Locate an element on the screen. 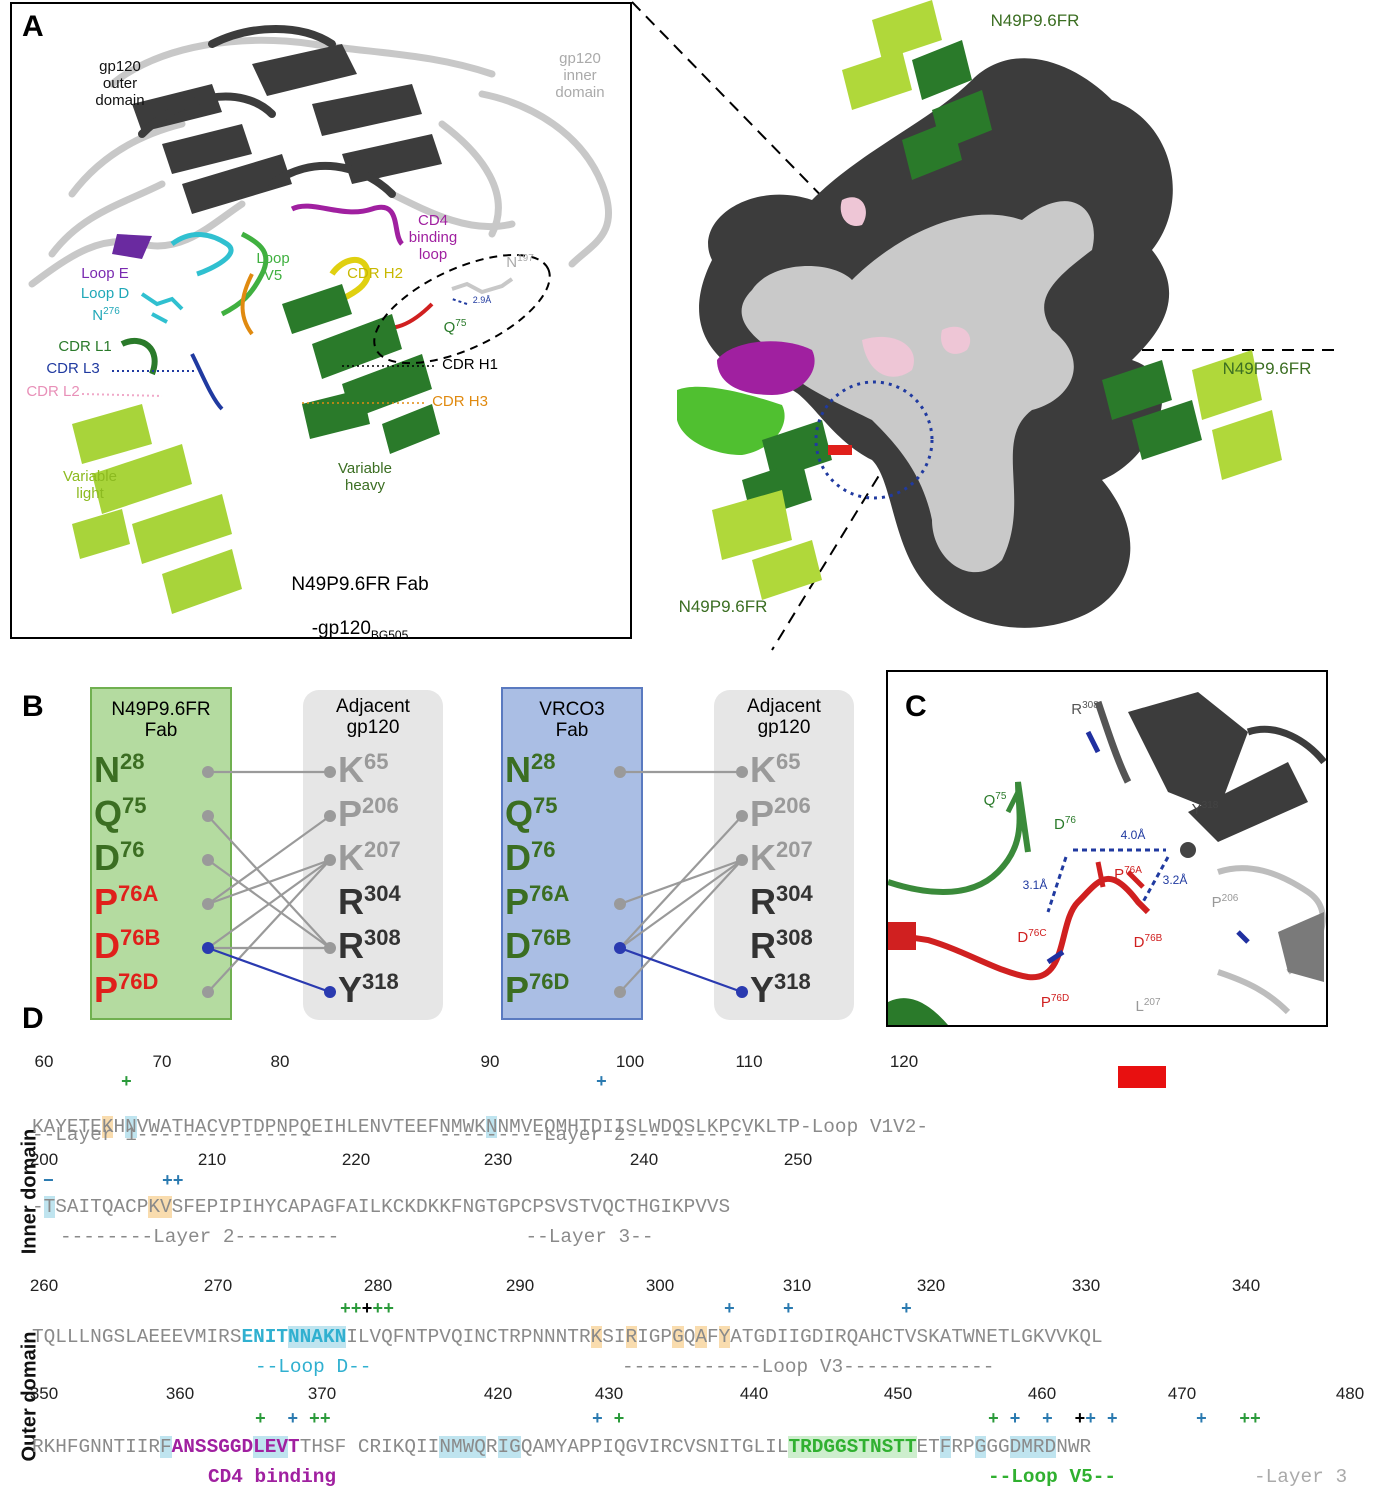  ruler-row-1: 60 70 80 90 100 110 120 is located at coordinates (695, 1062).